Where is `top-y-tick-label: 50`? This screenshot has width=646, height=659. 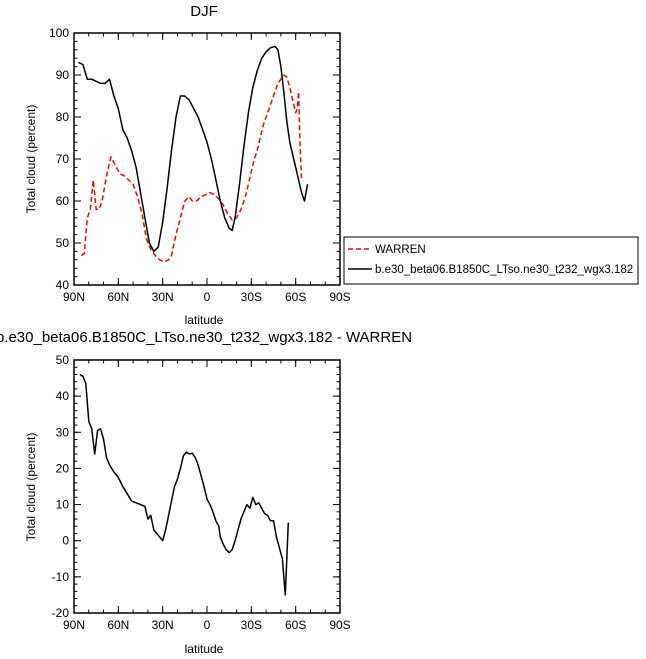 top-y-tick-label: 50 is located at coordinates (63, 243).